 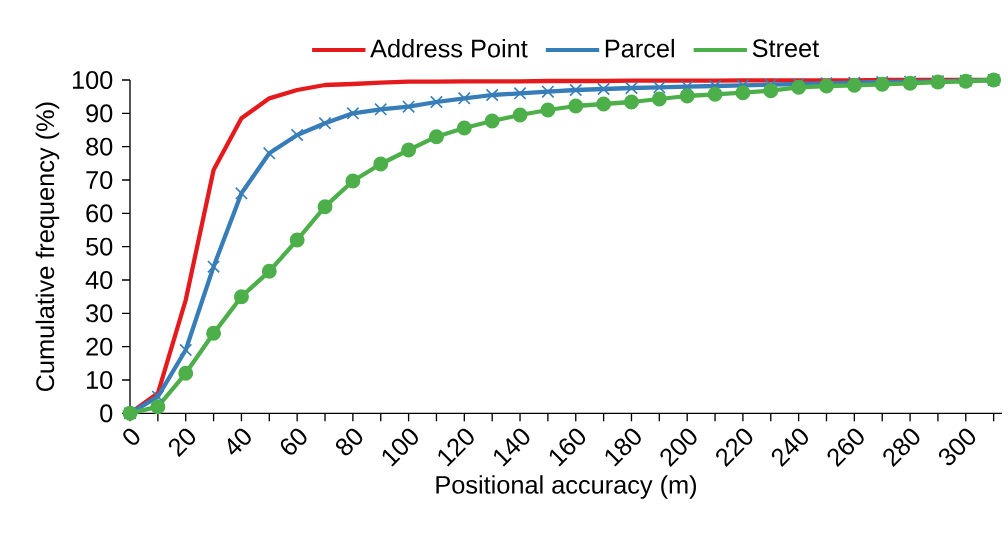 I want to click on legend-label: Parcel, so click(x=639, y=48).